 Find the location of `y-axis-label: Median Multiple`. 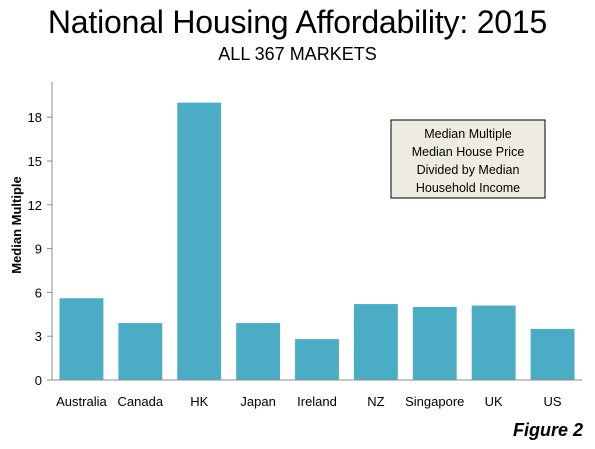

y-axis-label: Median Multiple is located at coordinates (16, 225).